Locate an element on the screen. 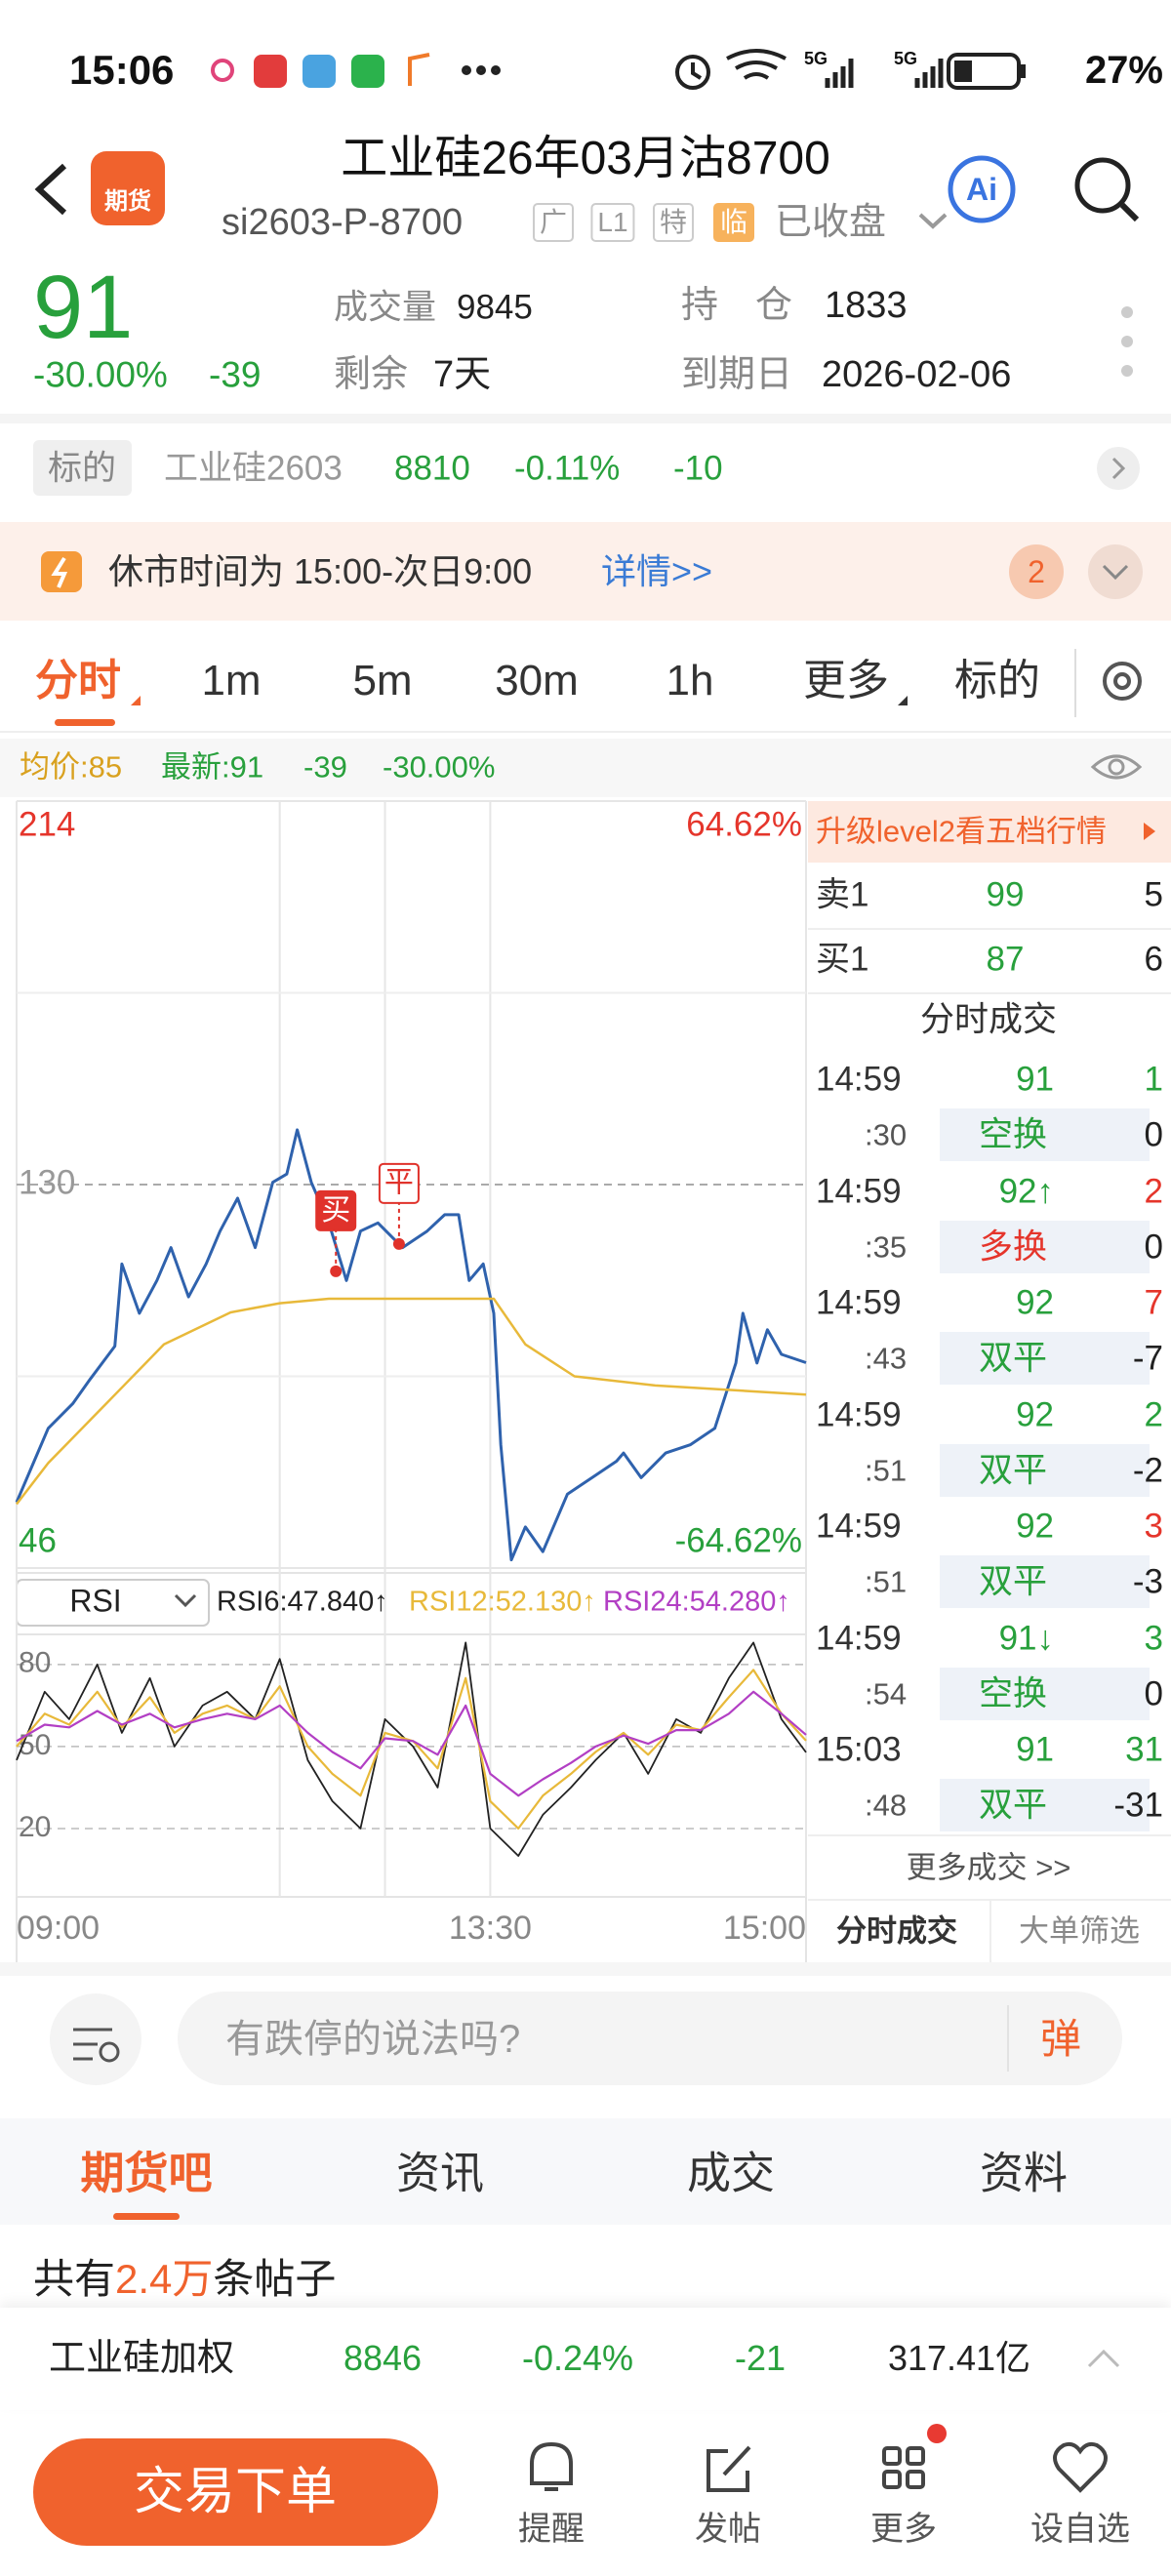  period-tab: 30m is located at coordinates (537, 680).